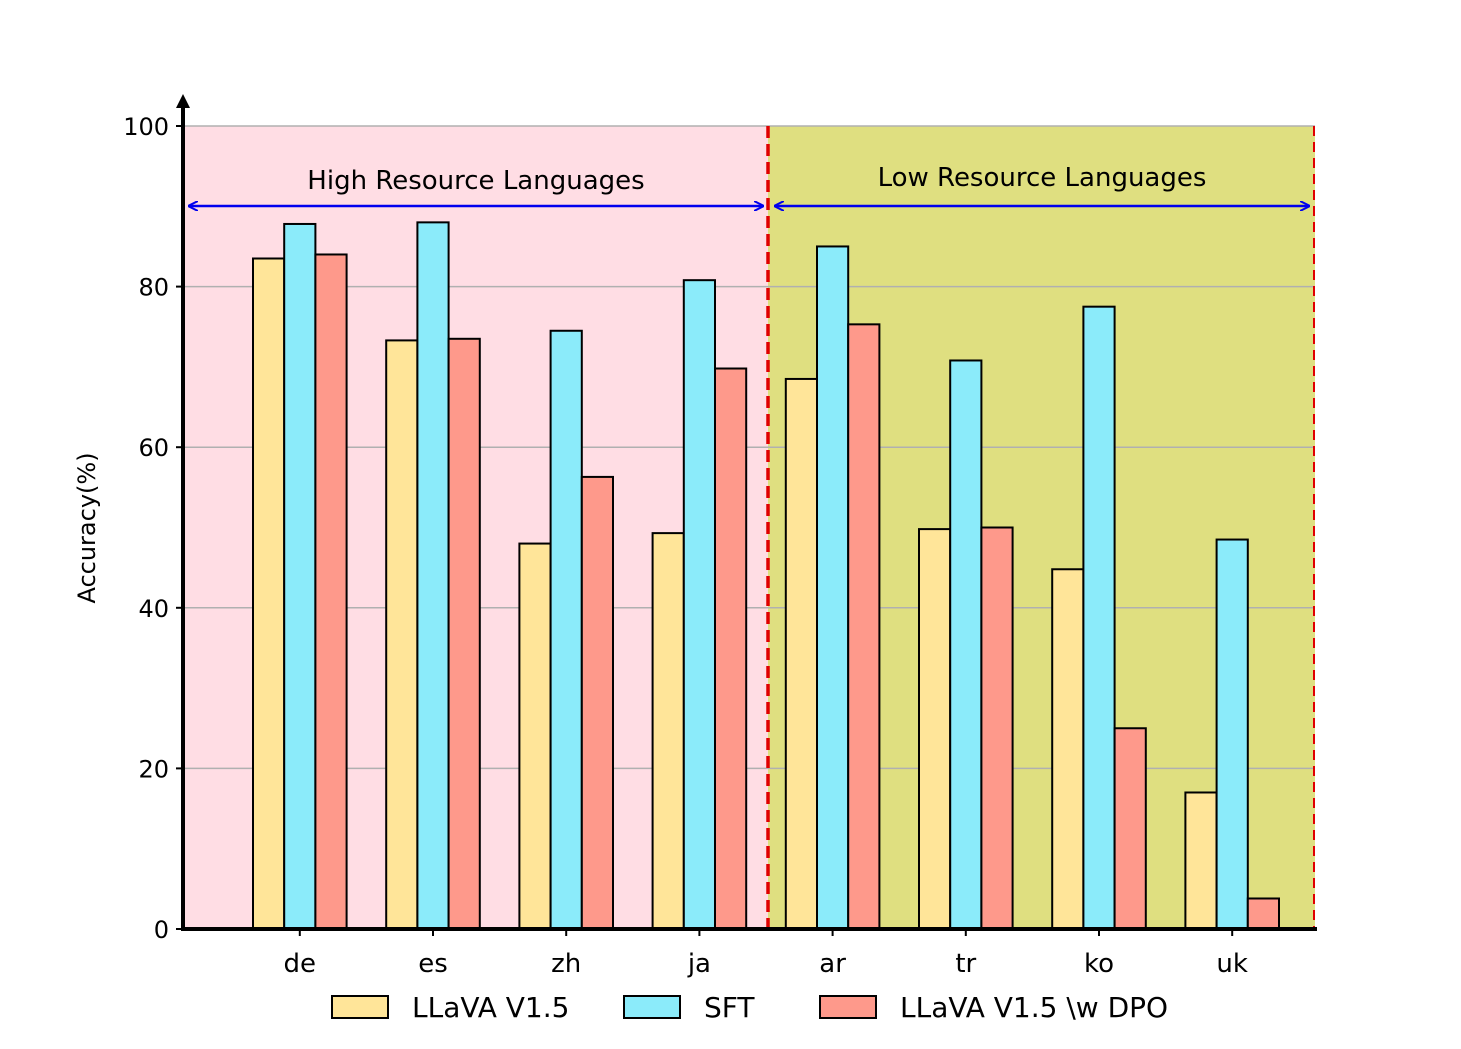 This screenshot has height=1049, width=1461. What do you see at coordinates (699, 964) in the screenshot?
I see `x-category-label: ja` at bounding box center [699, 964].